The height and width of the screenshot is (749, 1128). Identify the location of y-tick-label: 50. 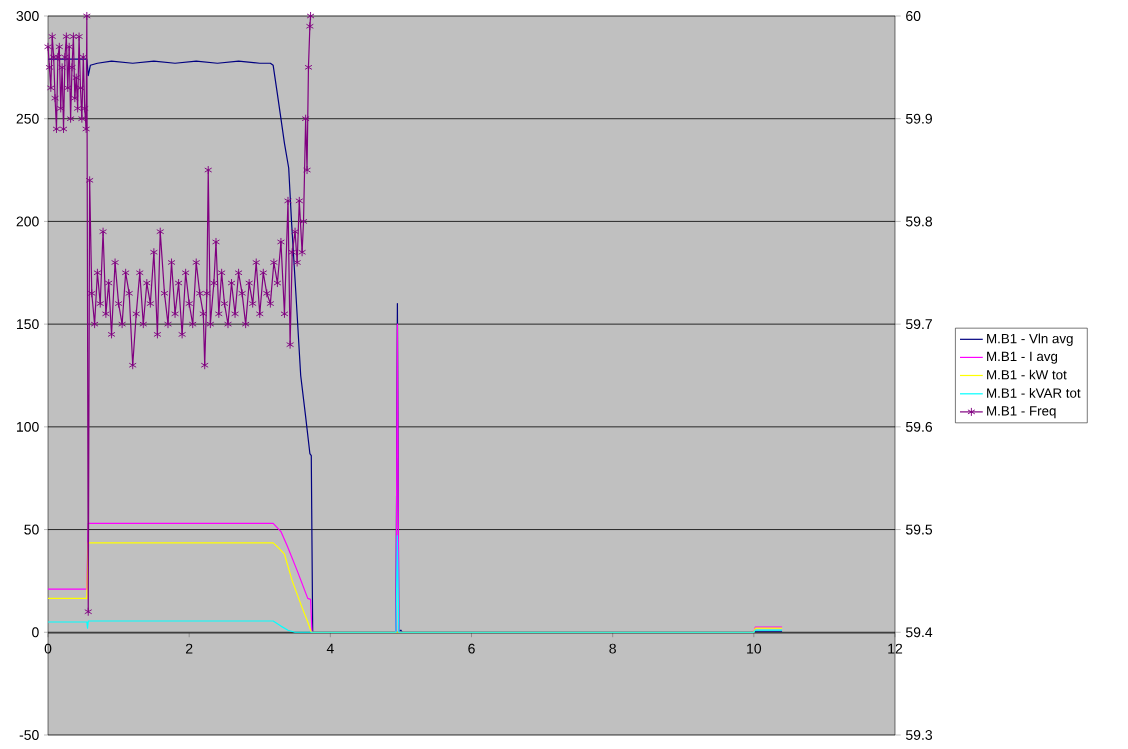
(31, 529).